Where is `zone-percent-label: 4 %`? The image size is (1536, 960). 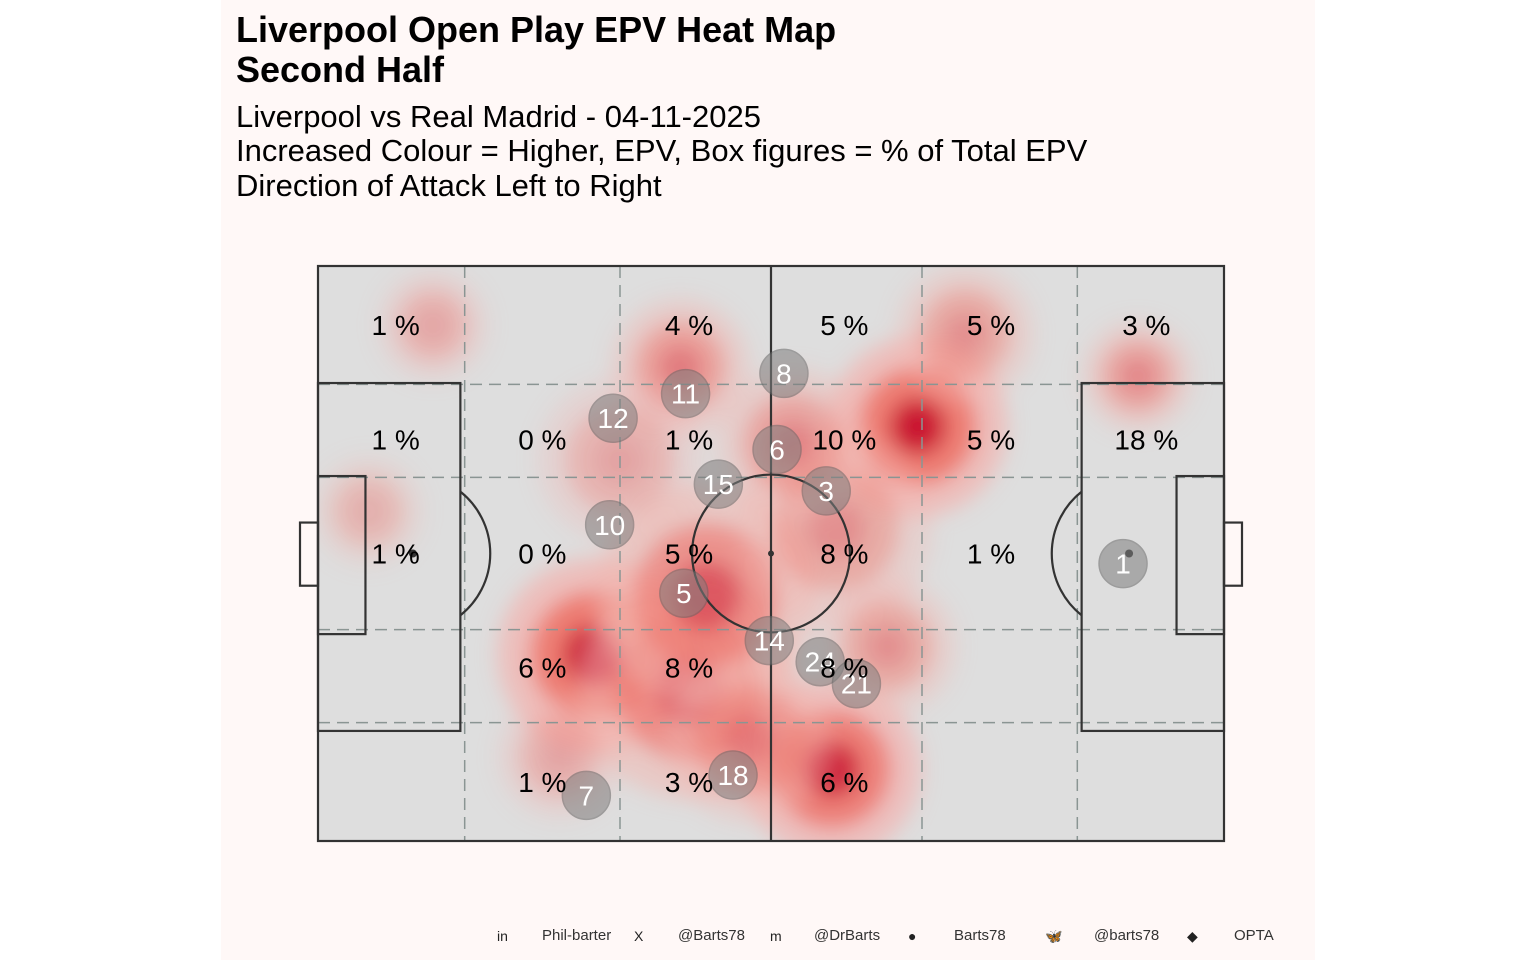 zone-percent-label: 4 % is located at coordinates (689, 325).